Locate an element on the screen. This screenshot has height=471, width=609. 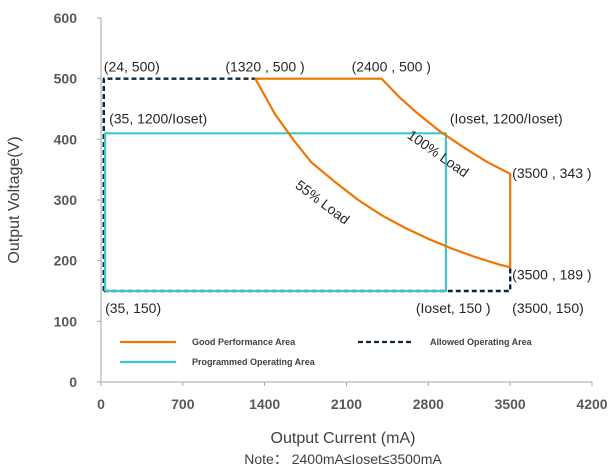
point-label: (2400 , 500 ) is located at coordinates (391, 67).